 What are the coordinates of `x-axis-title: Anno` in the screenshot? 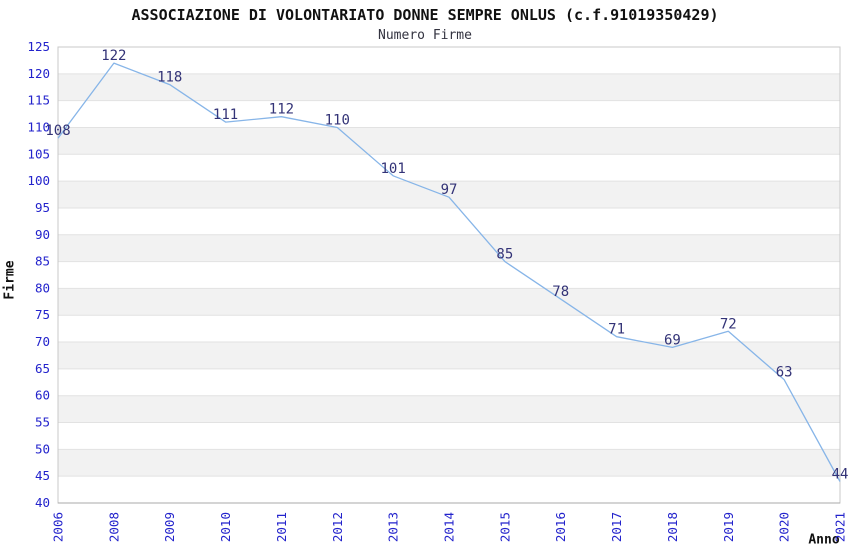 It's located at (824, 540).